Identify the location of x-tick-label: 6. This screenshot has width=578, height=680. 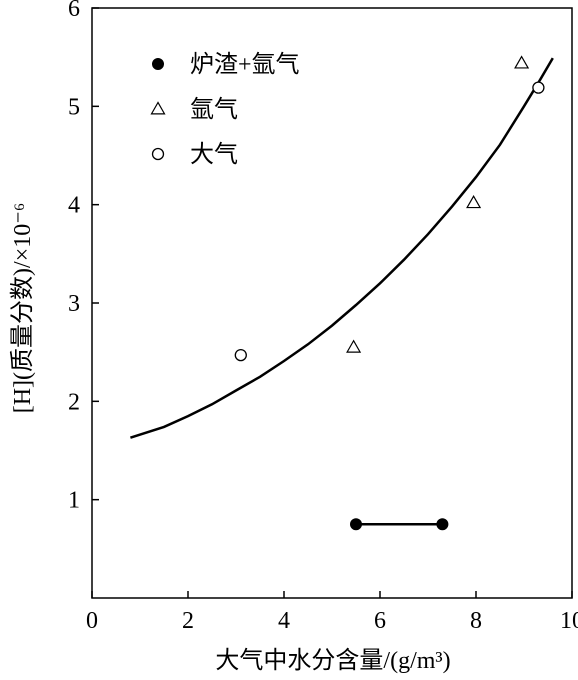
(380, 621).